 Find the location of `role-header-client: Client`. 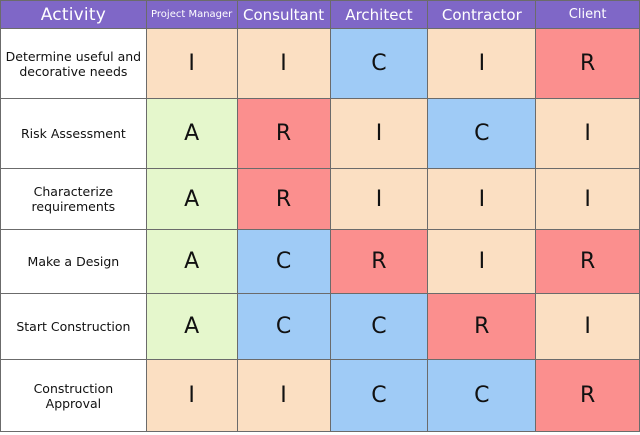

role-header-client: Client is located at coordinates (587, 14).